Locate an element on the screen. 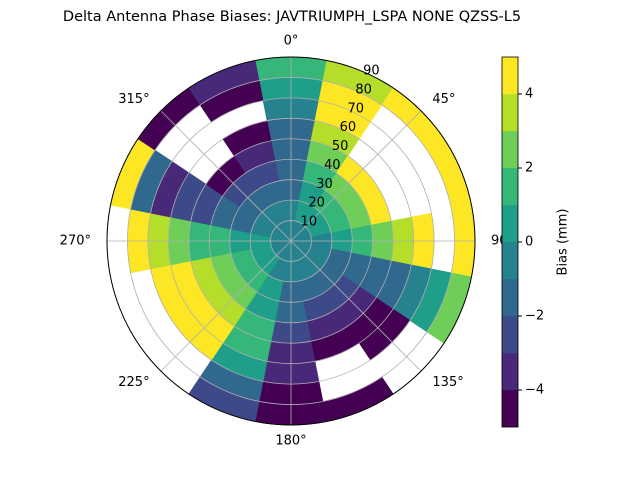 The image size is (640, 480). colorbar-label: Bias (mm) is located at coordinates (563, 242).